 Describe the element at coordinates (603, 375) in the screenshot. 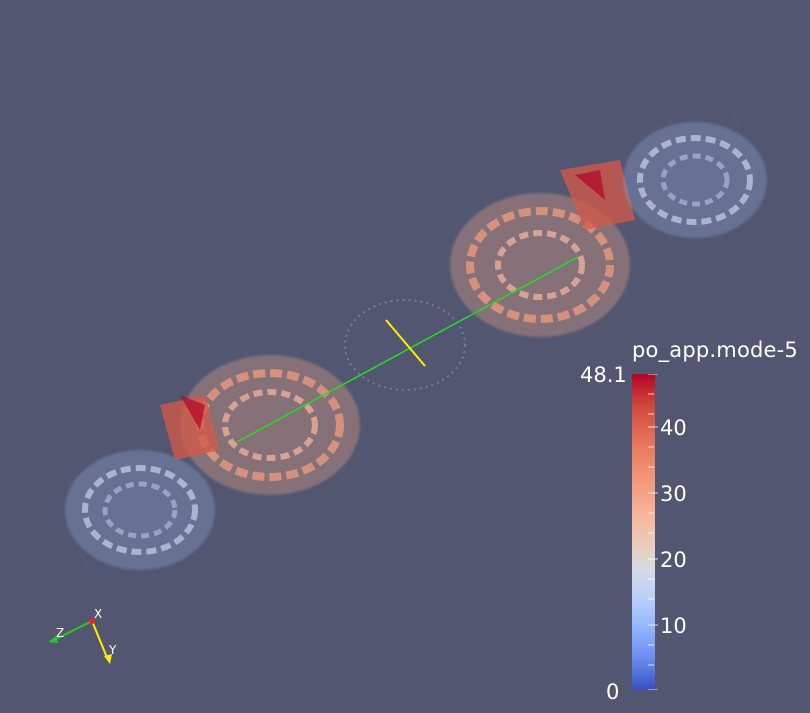

I see `colorbar-max-label: 48.1` at that location.